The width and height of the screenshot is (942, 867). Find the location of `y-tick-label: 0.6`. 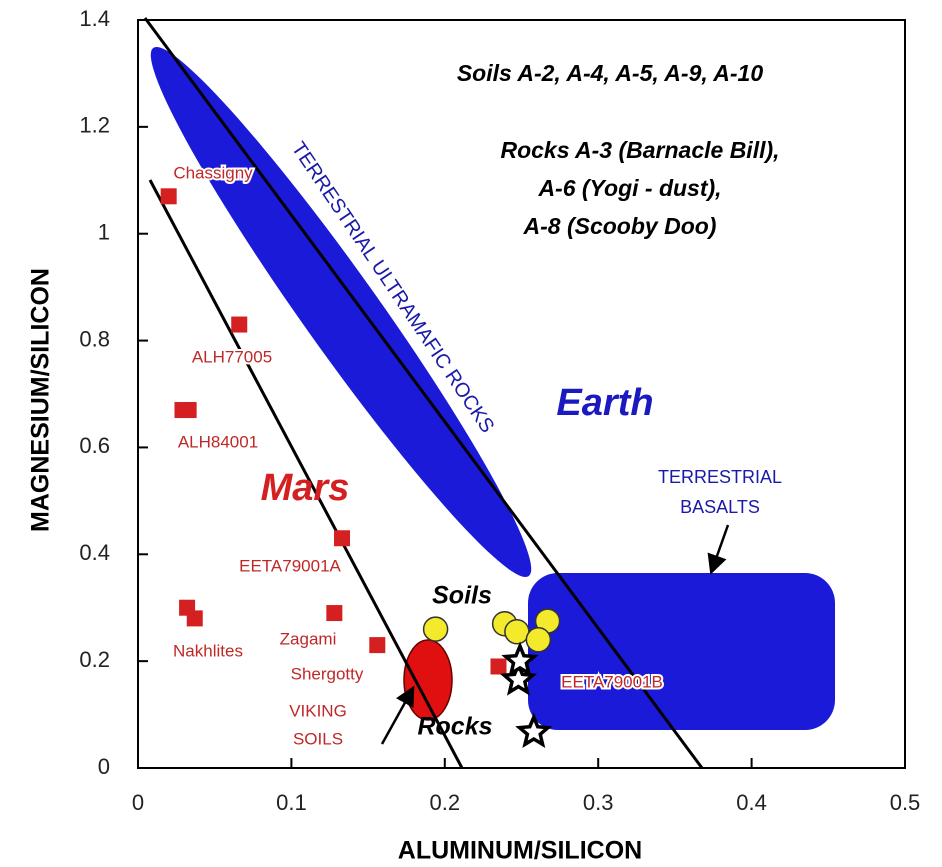

y-tick-label: 0.6 is located at coordinates (94, 445).